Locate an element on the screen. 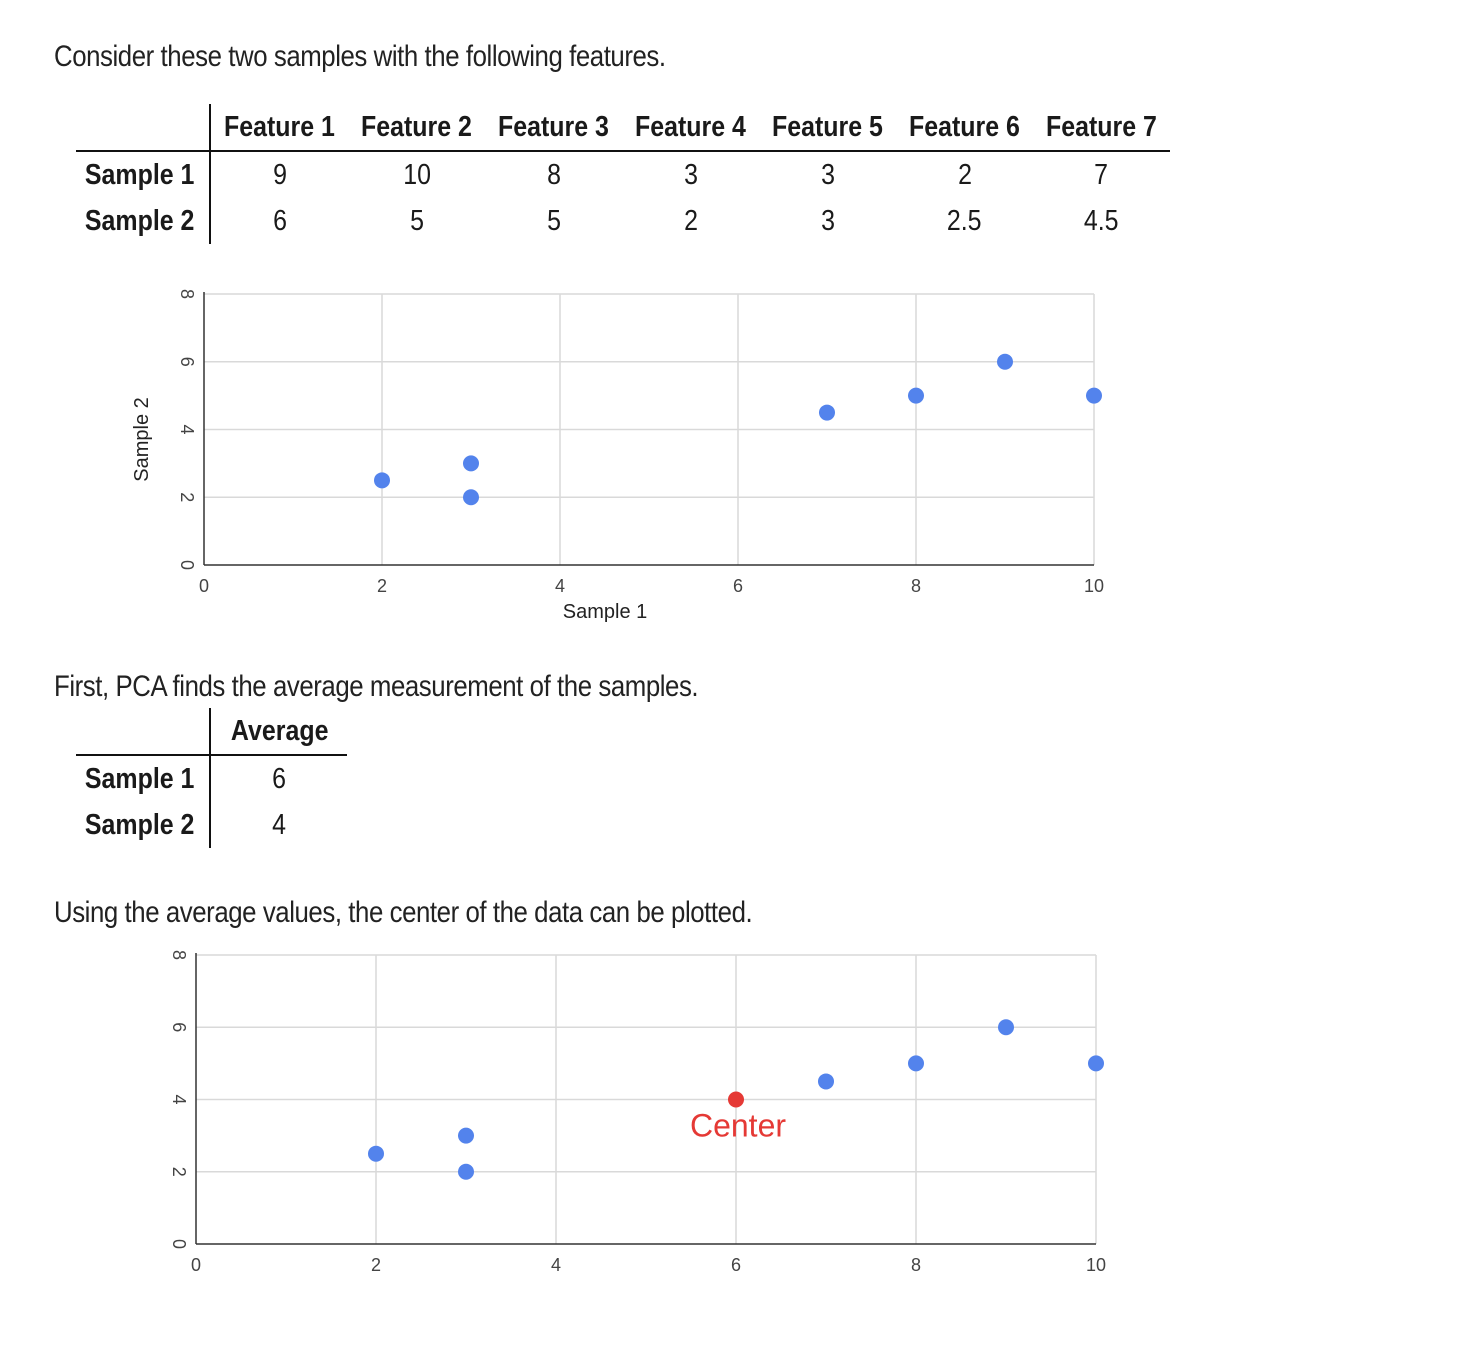 This screenshot has width=1478, height=1360. center-label: Center is located at coordinates (738, 1126).